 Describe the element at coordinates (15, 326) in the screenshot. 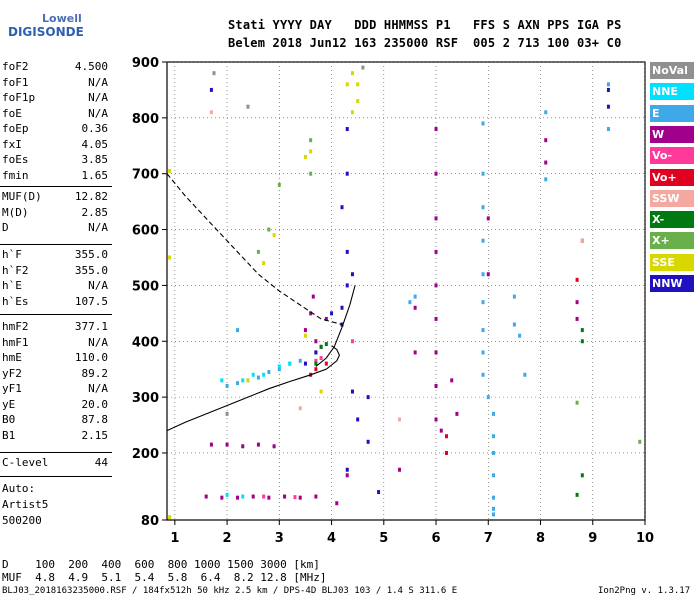

I see `param-name: hmF2` at that location.